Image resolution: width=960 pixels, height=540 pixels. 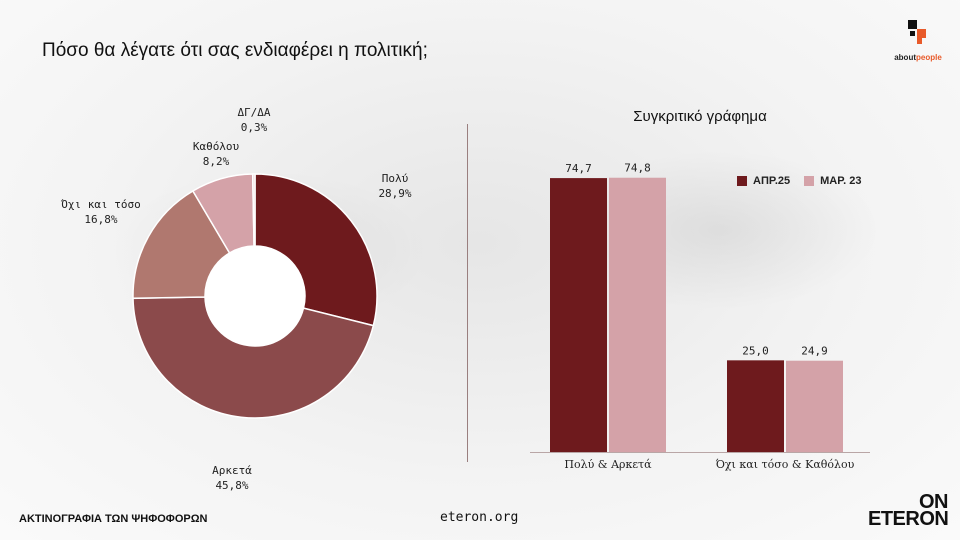 What do you see at coordinates (841, 181) in the screenshot?
I see `legend-label-series-2: ΜΑΡ. 23` at bounding box center [841, 181].